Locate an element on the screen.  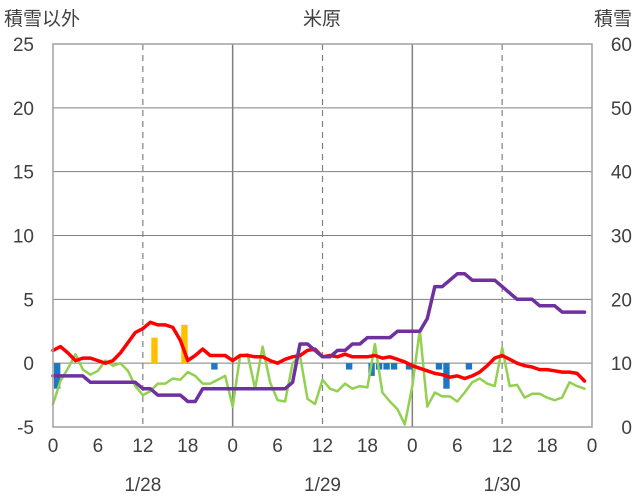
left-tick-label: 15 is located at coordinates (23, 173).